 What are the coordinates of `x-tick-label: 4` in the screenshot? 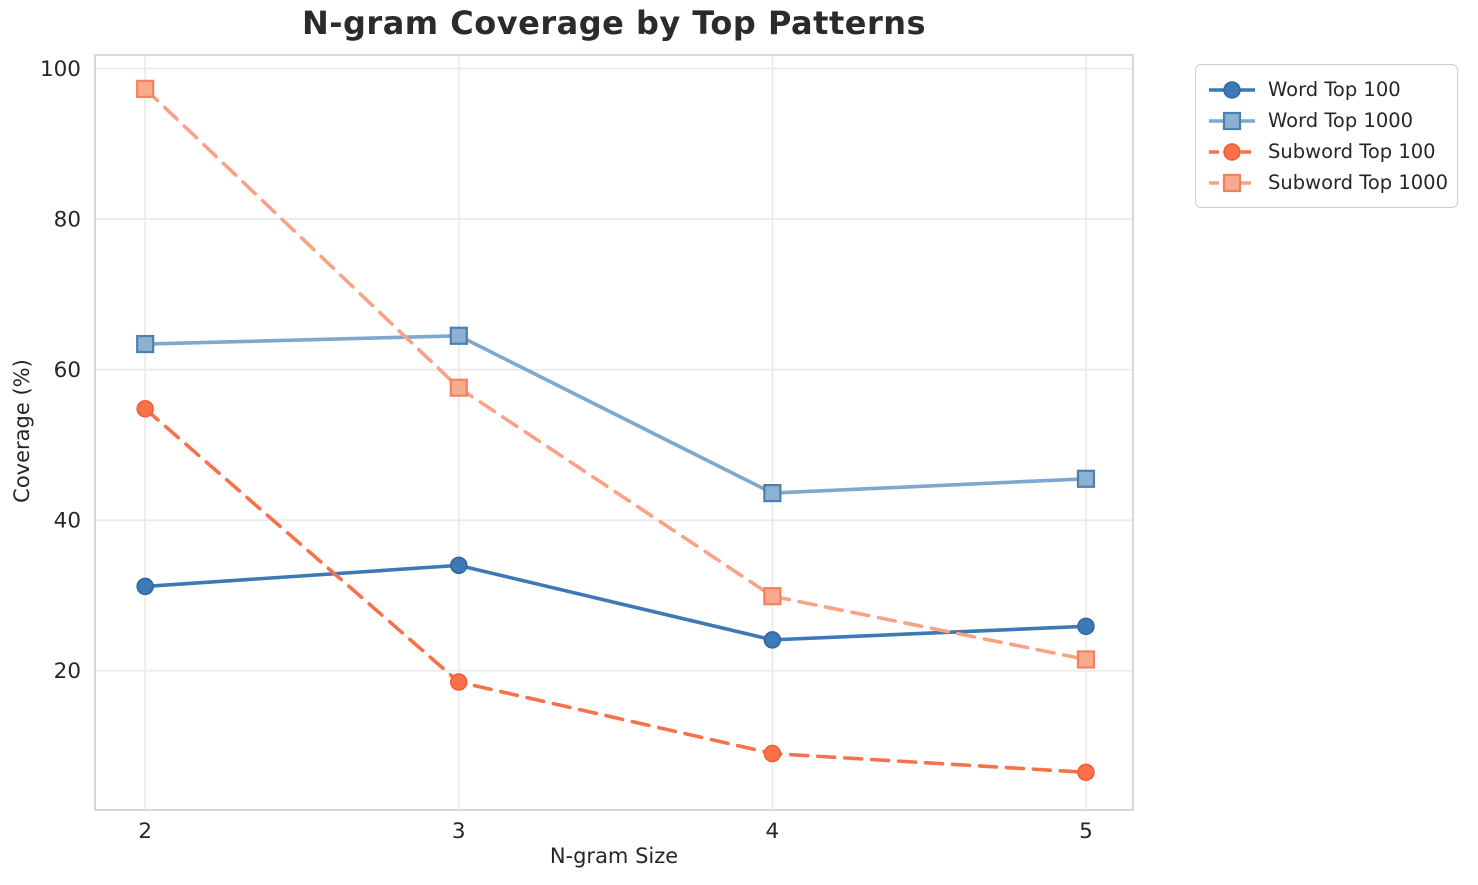 It's located at (773, 831).